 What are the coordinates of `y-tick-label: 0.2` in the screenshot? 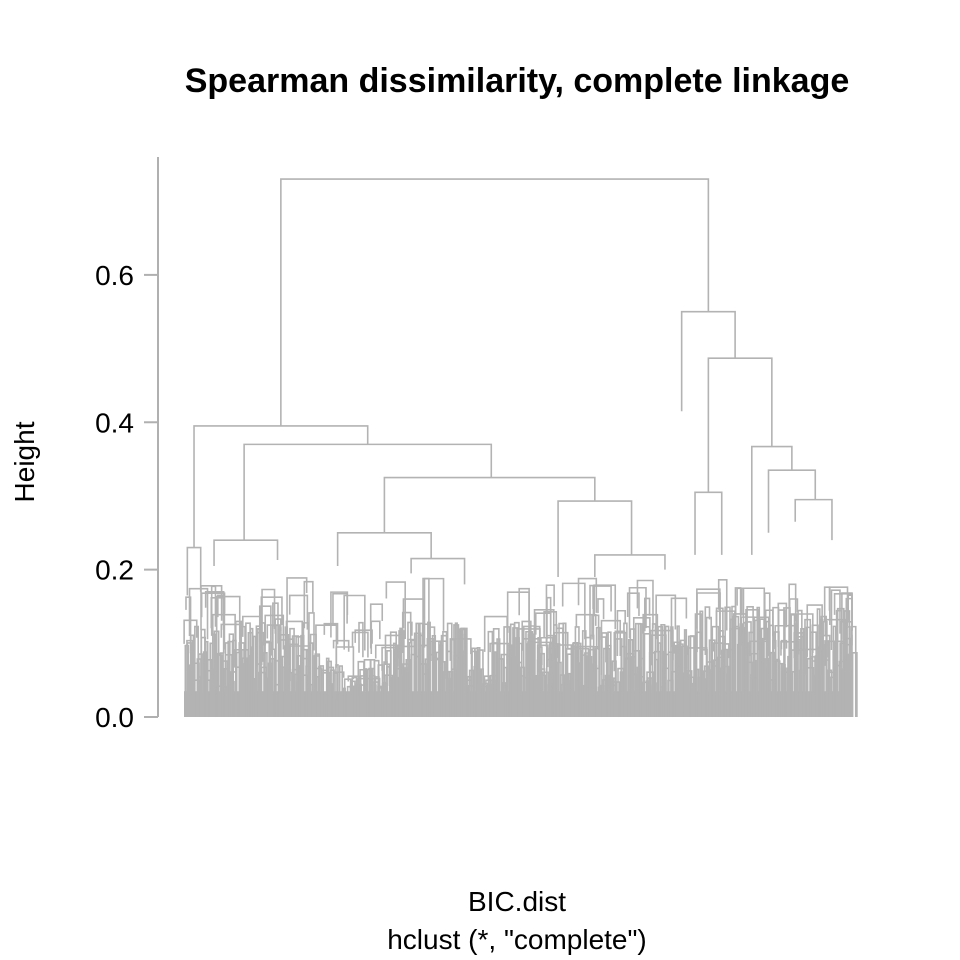 It's located at (114, 570).